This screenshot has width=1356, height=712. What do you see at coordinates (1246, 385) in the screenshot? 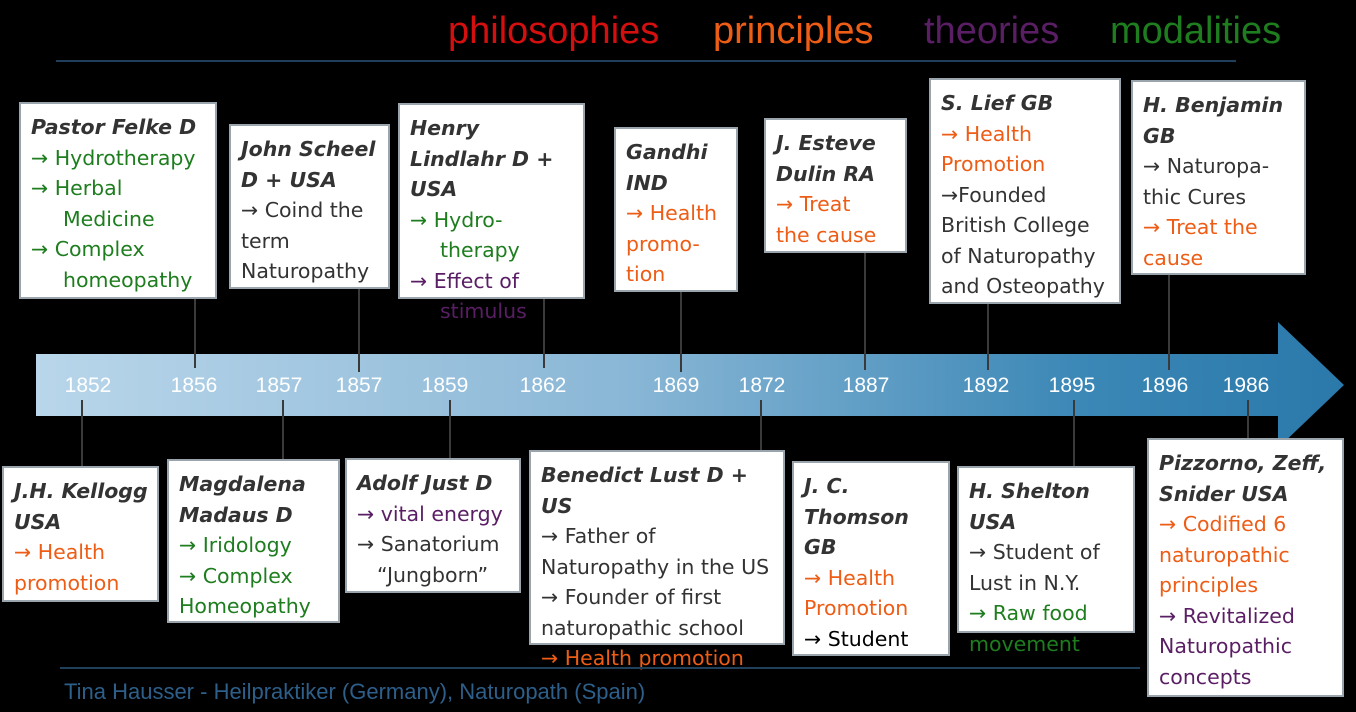
I see `year-label: 1986` at bounding box center [1246, 385].